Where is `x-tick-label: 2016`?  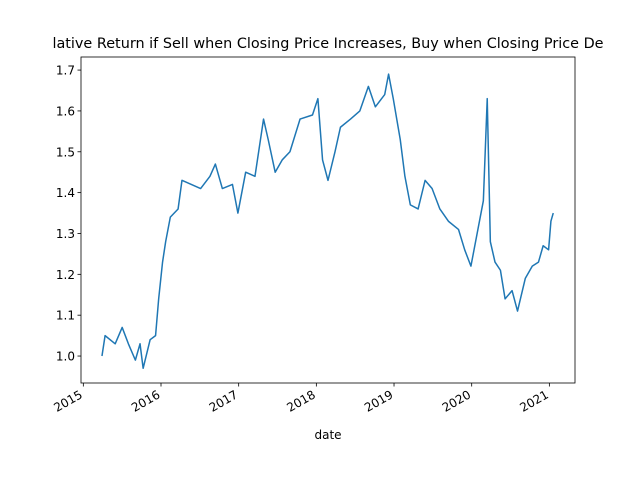 x-tick-label: 2016 is located at coordinates (145, 400).